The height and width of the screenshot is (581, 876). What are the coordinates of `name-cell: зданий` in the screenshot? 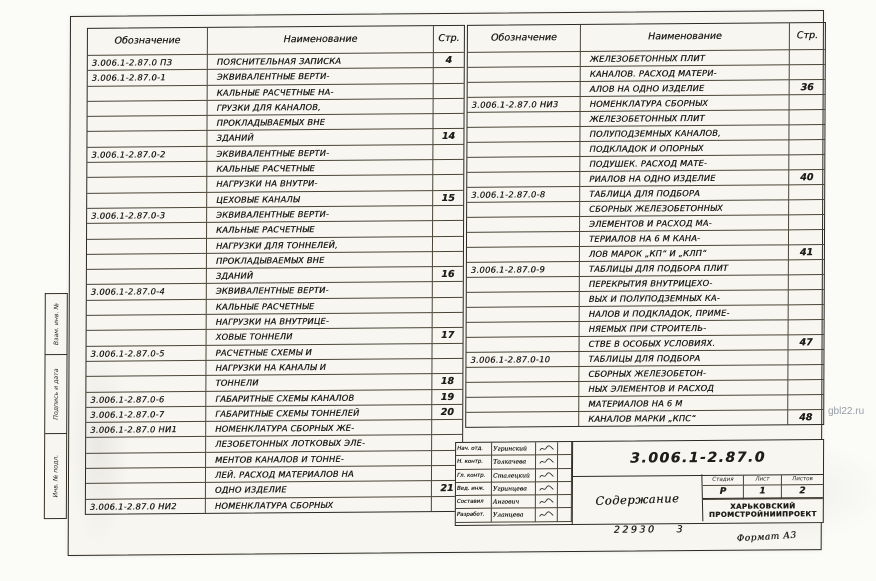 It's located at (319, 275).